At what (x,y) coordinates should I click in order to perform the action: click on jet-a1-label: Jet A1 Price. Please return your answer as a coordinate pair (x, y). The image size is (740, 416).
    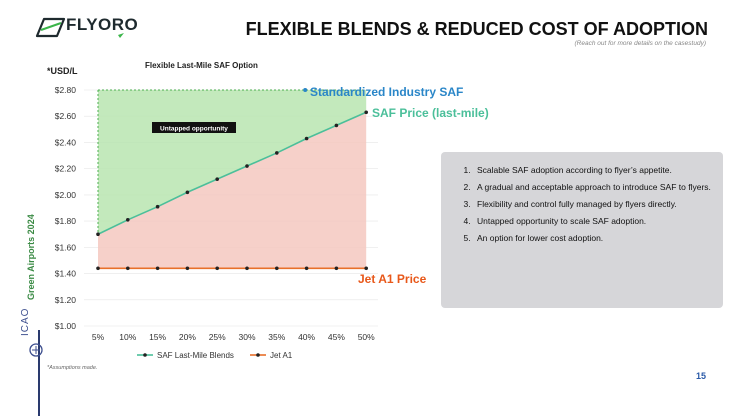
    Looking at the image, I should click on (392, 279).